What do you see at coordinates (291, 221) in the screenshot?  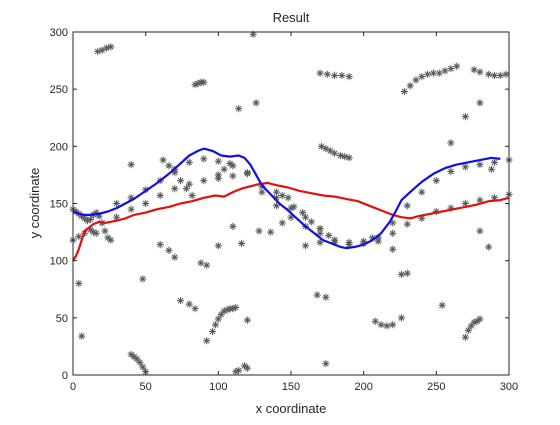 I see `series-line-red` at bounding box center [291, 221].